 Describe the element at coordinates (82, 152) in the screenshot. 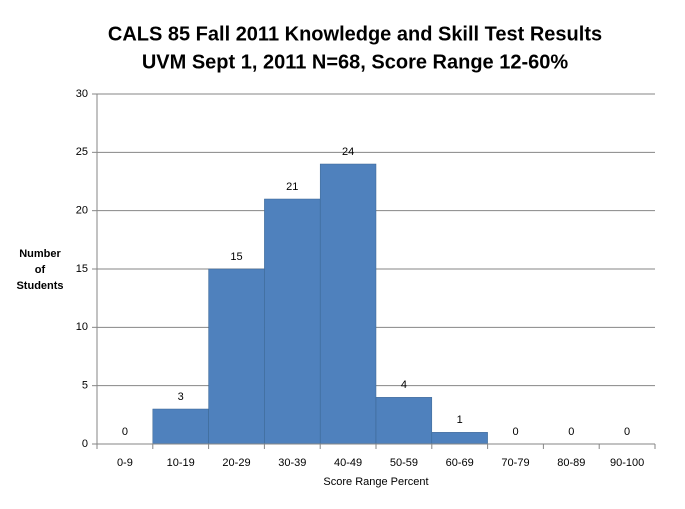

I see `y-tick-label: 25` at that location.